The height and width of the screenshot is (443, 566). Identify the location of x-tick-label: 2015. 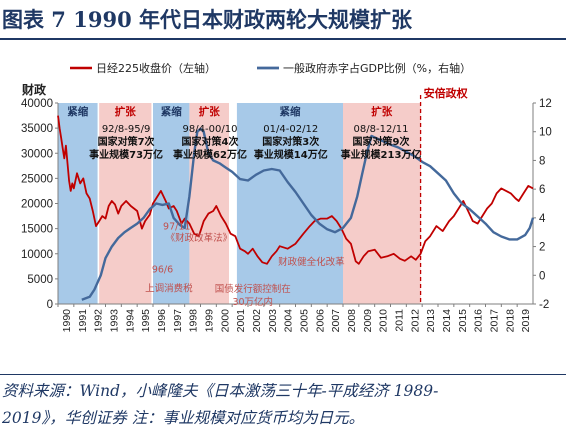
(463, 321).